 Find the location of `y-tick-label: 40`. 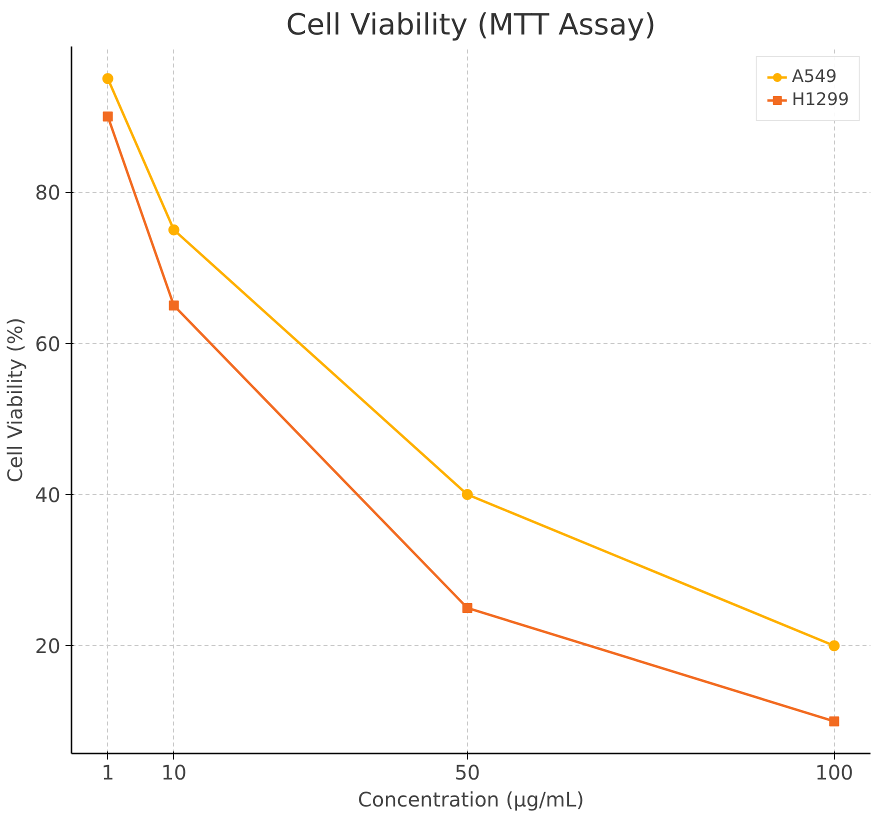

y-tick-label: 40 is located at coordinates (48, 495).